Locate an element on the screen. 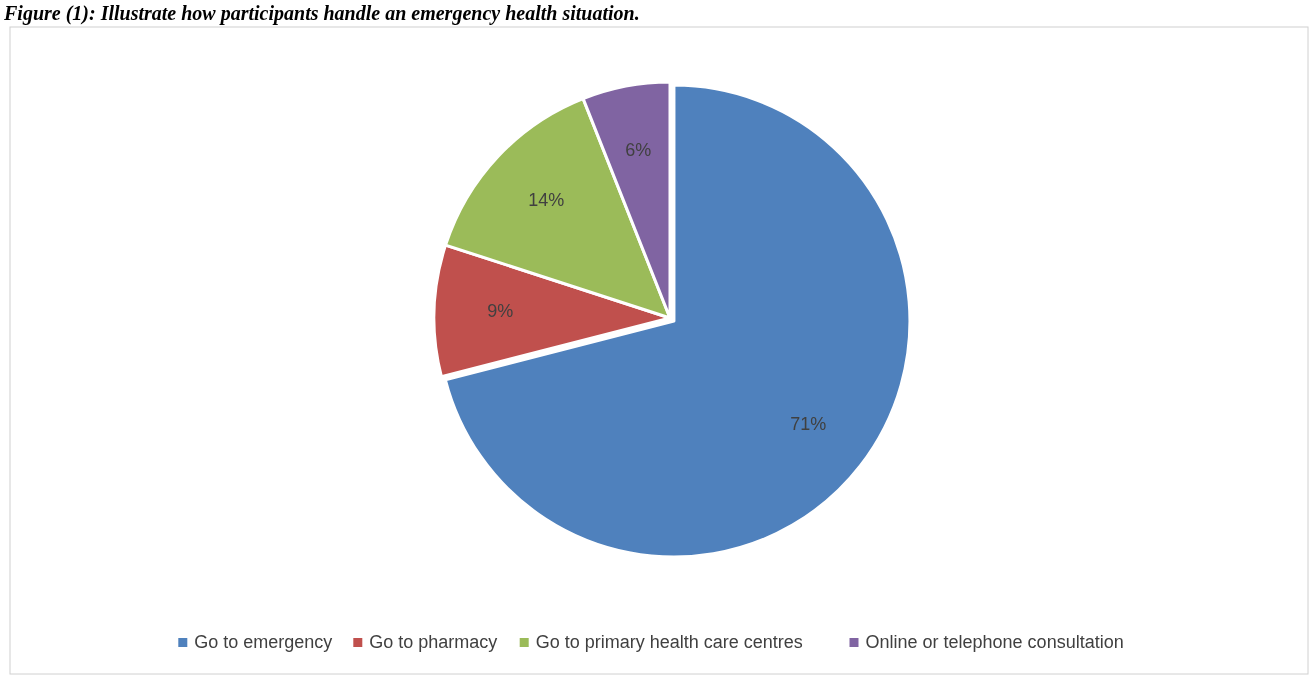  data-label: 9% is located at coordinates (500, 311).